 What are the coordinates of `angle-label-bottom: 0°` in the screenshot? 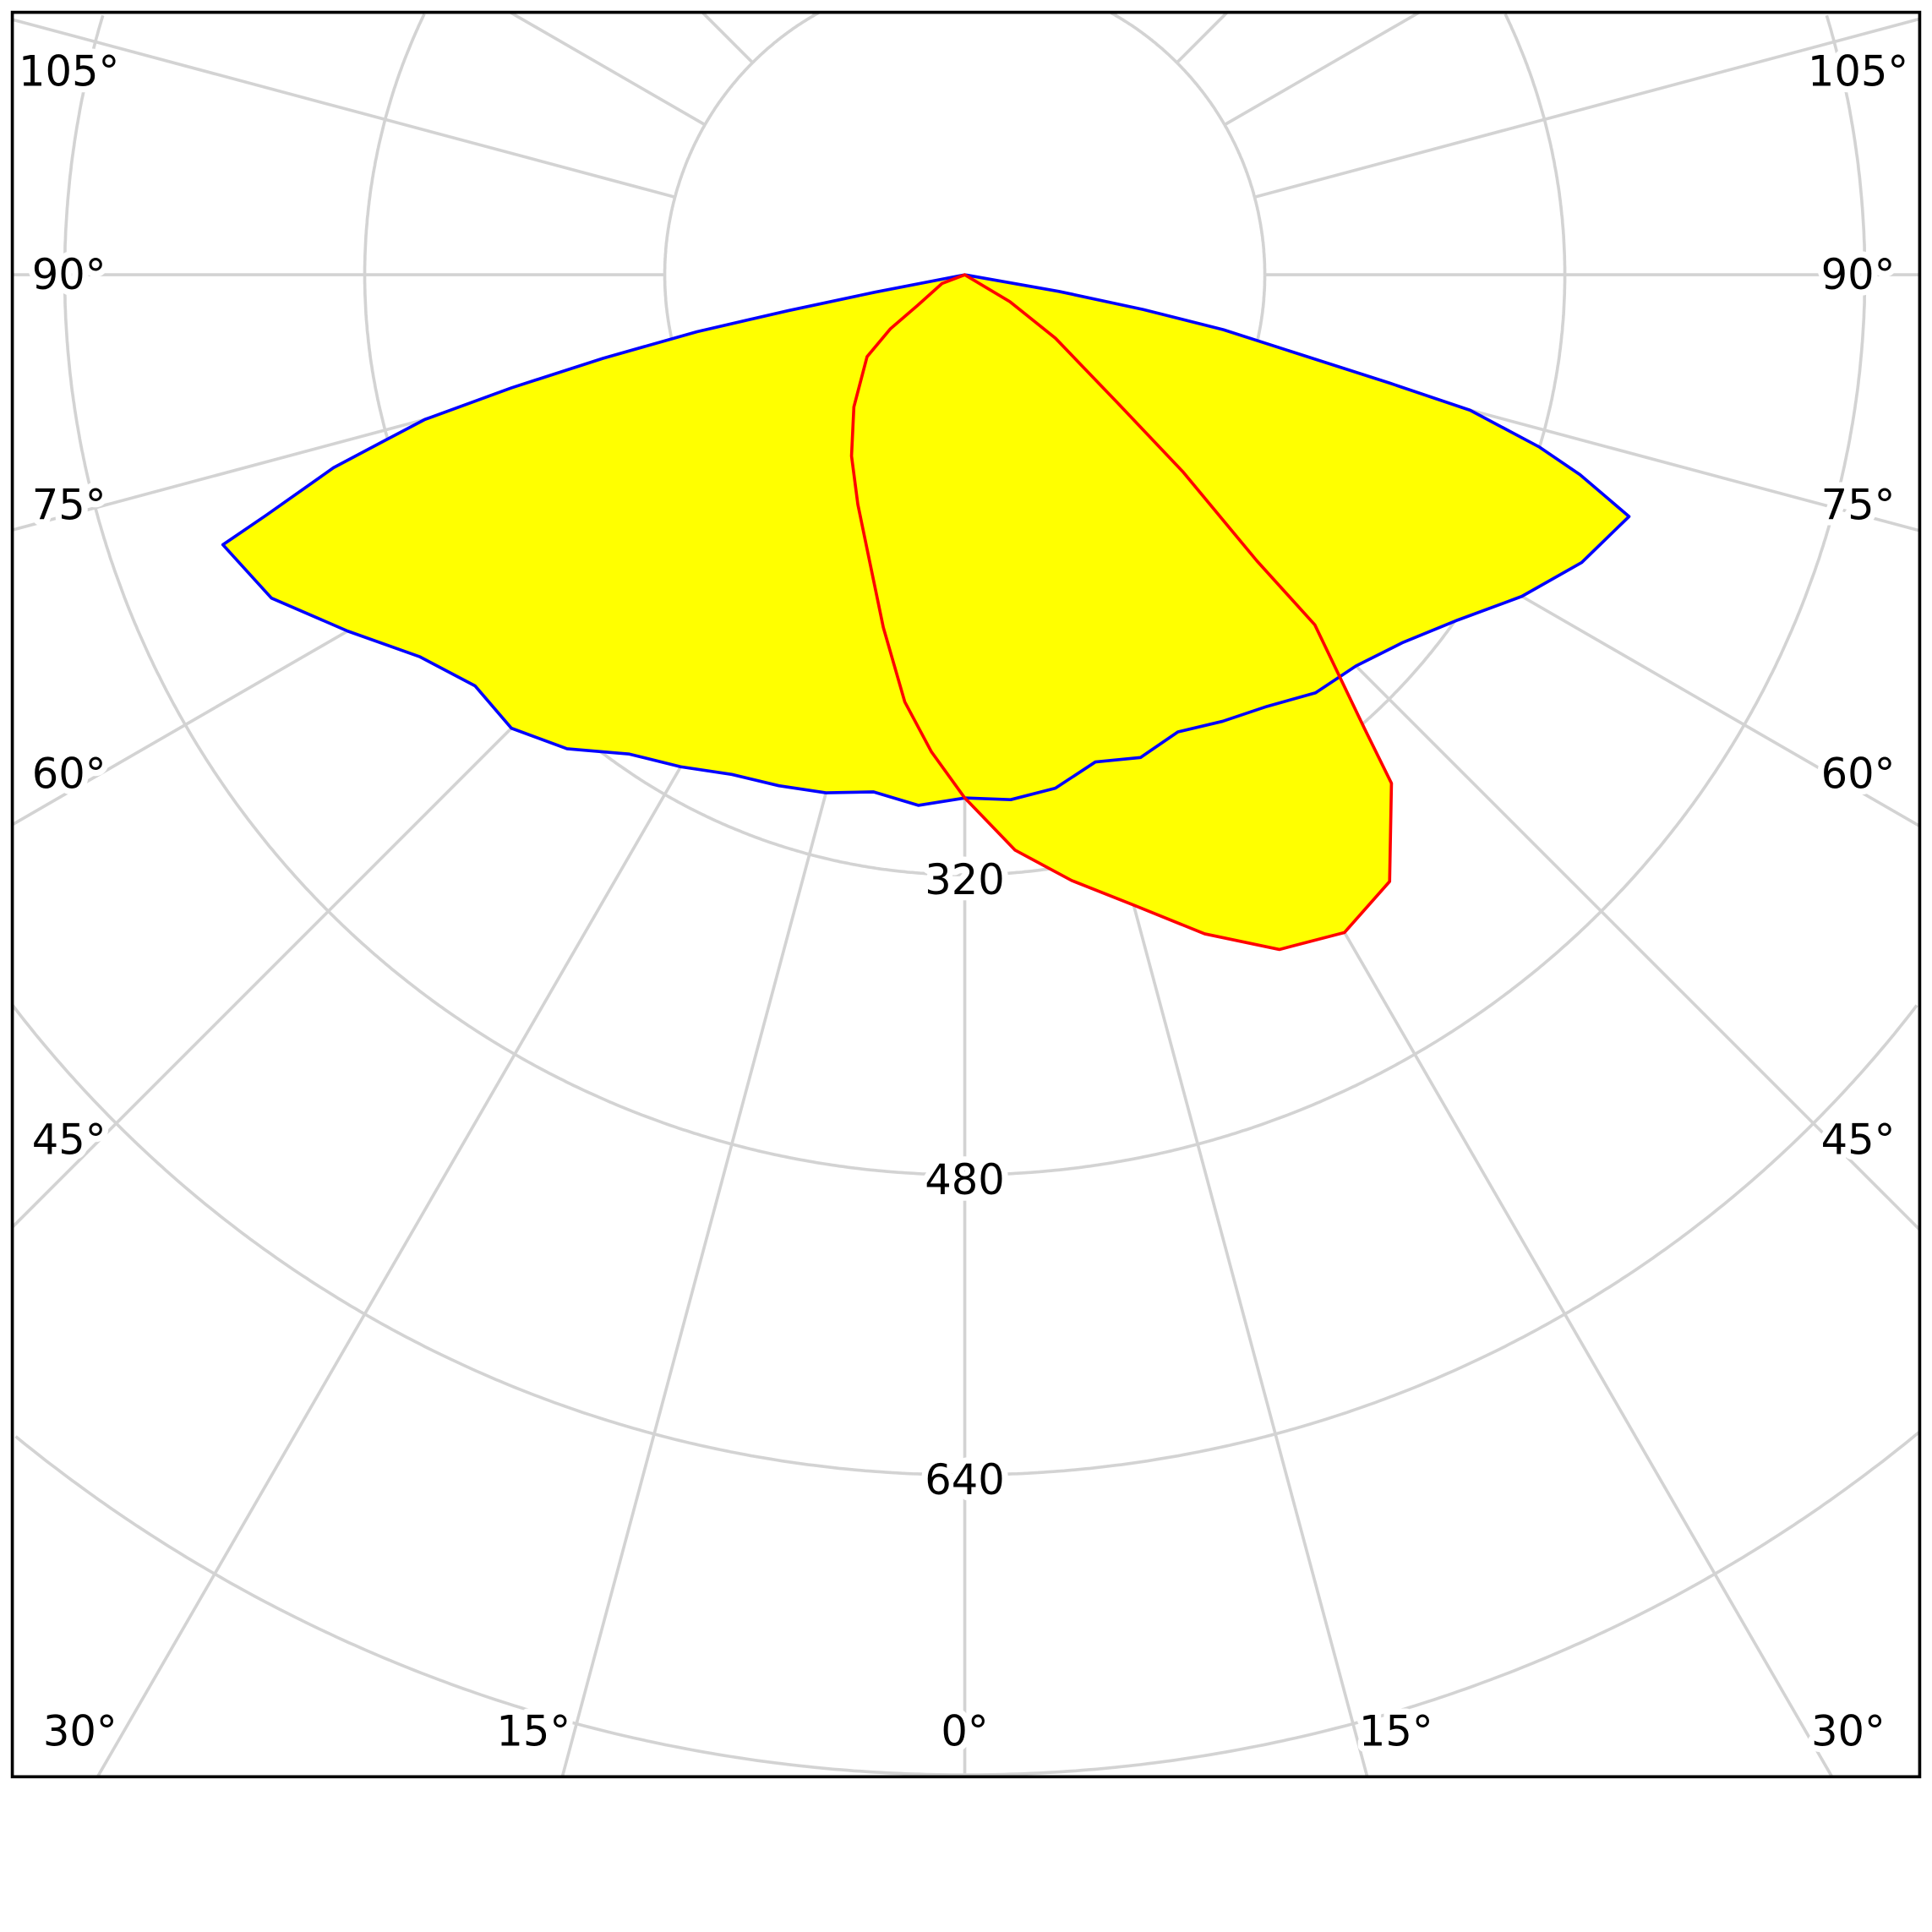 It's located at (964, 1730).